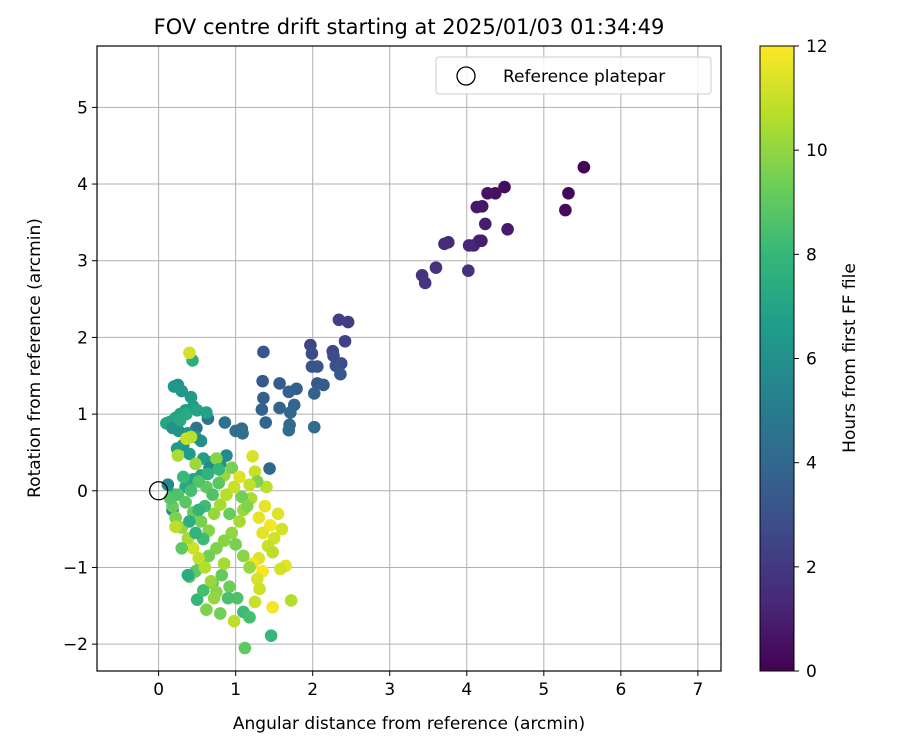 The height and width of the screenshot is (750, 900). Describe the element at coordinates (312, 690) in the screenshot. I see `x-tick-label: 2` at that location.